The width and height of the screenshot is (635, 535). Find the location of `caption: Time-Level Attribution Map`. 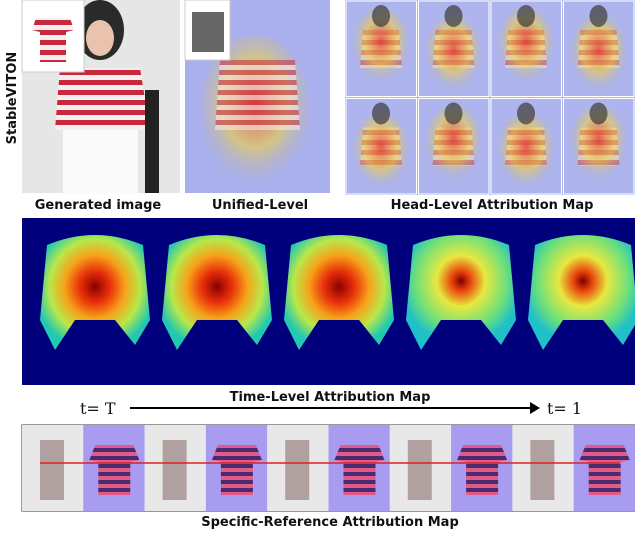

caption: Time-Level Attribution Map is located at coordinates (330, 397).